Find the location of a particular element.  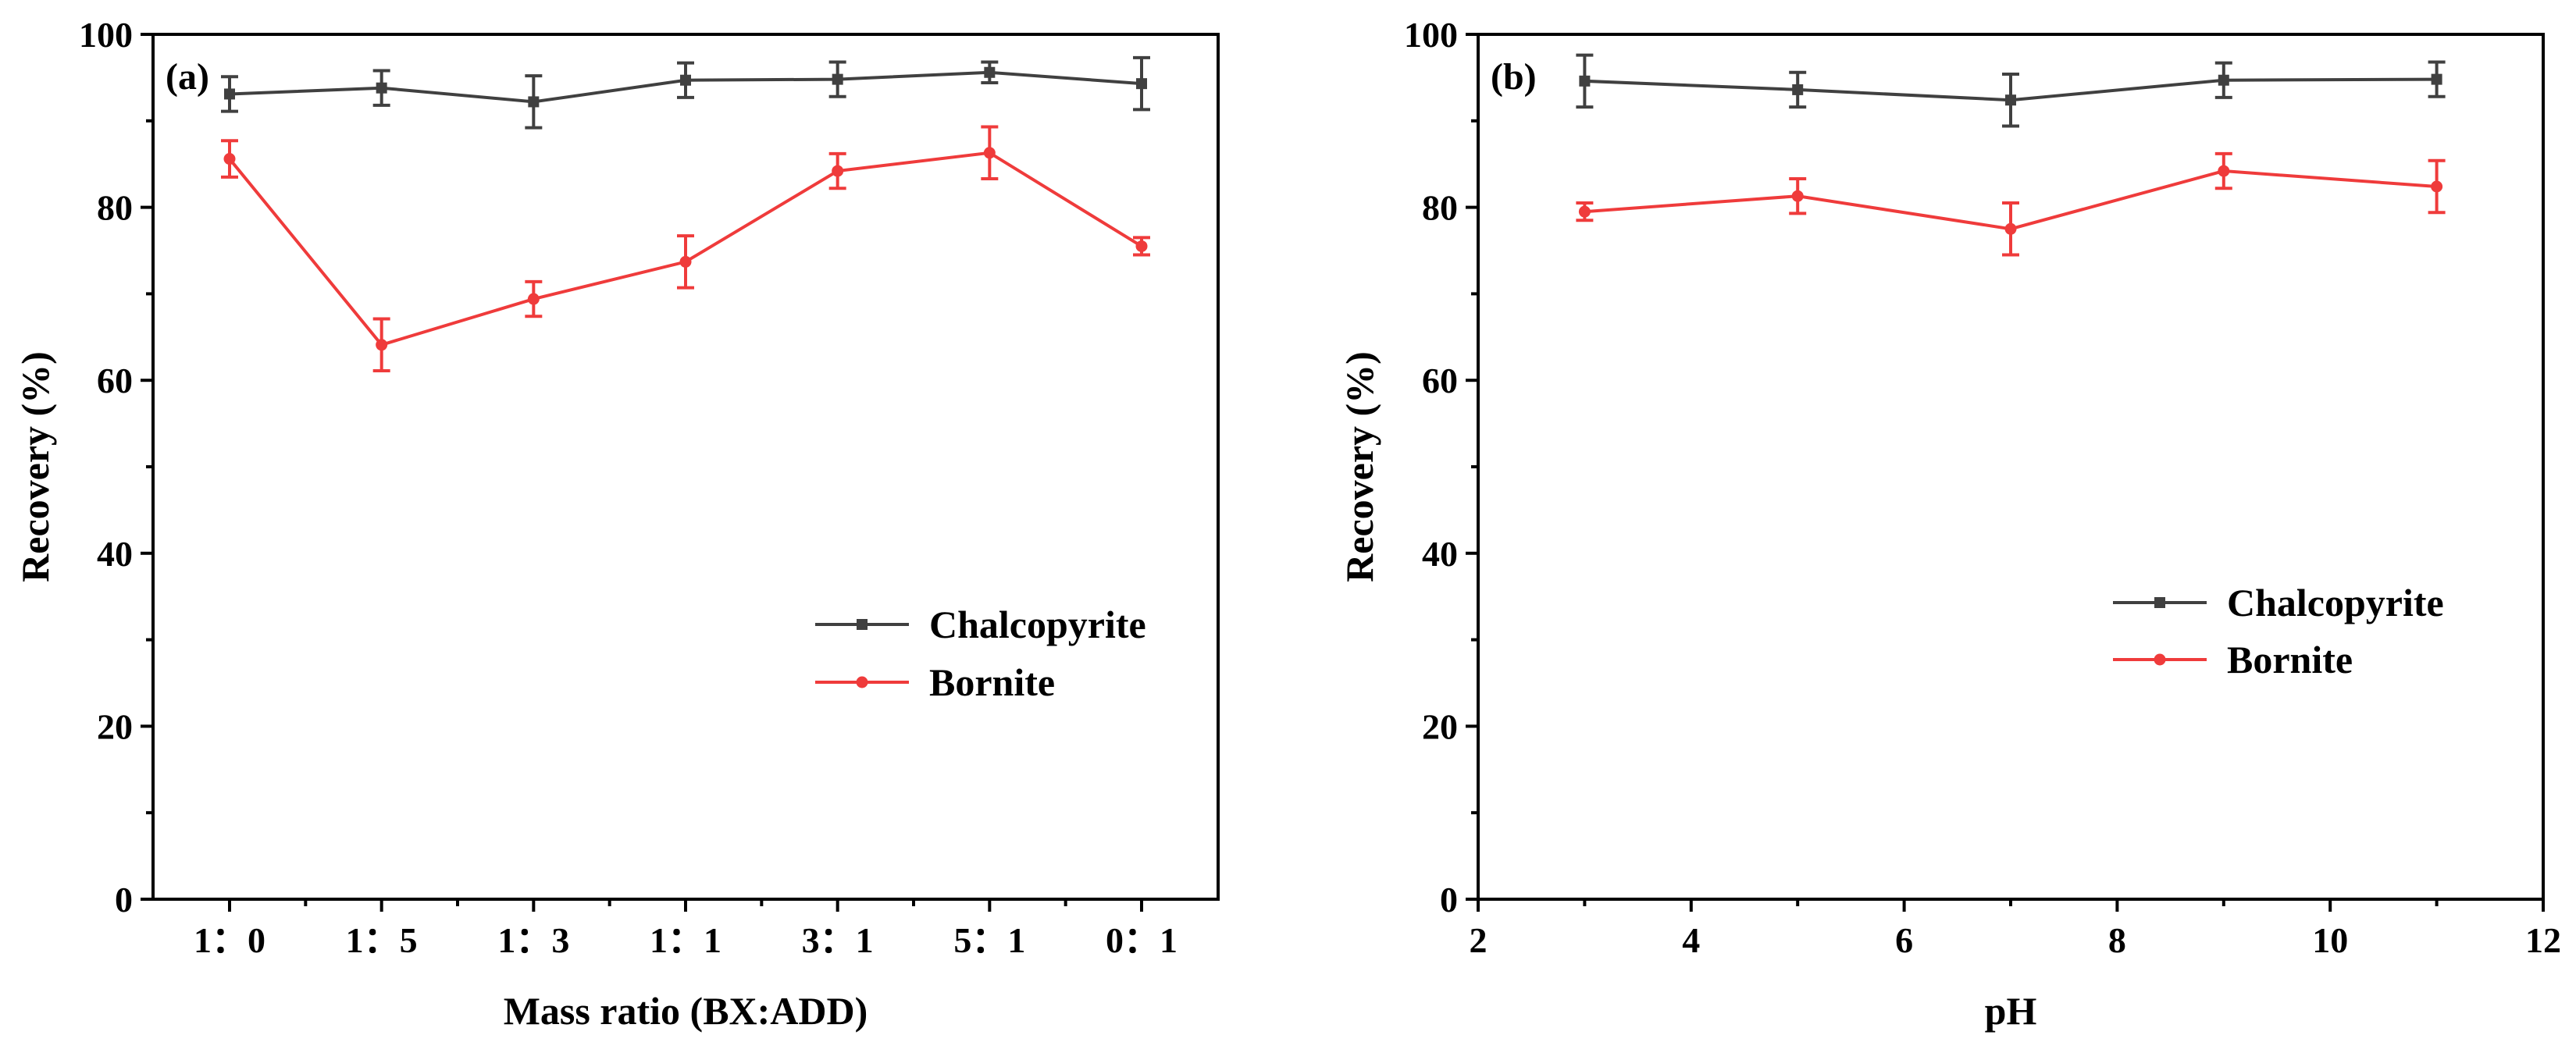

x-tick-label: 1：0 is located at coordinates (230, 940).